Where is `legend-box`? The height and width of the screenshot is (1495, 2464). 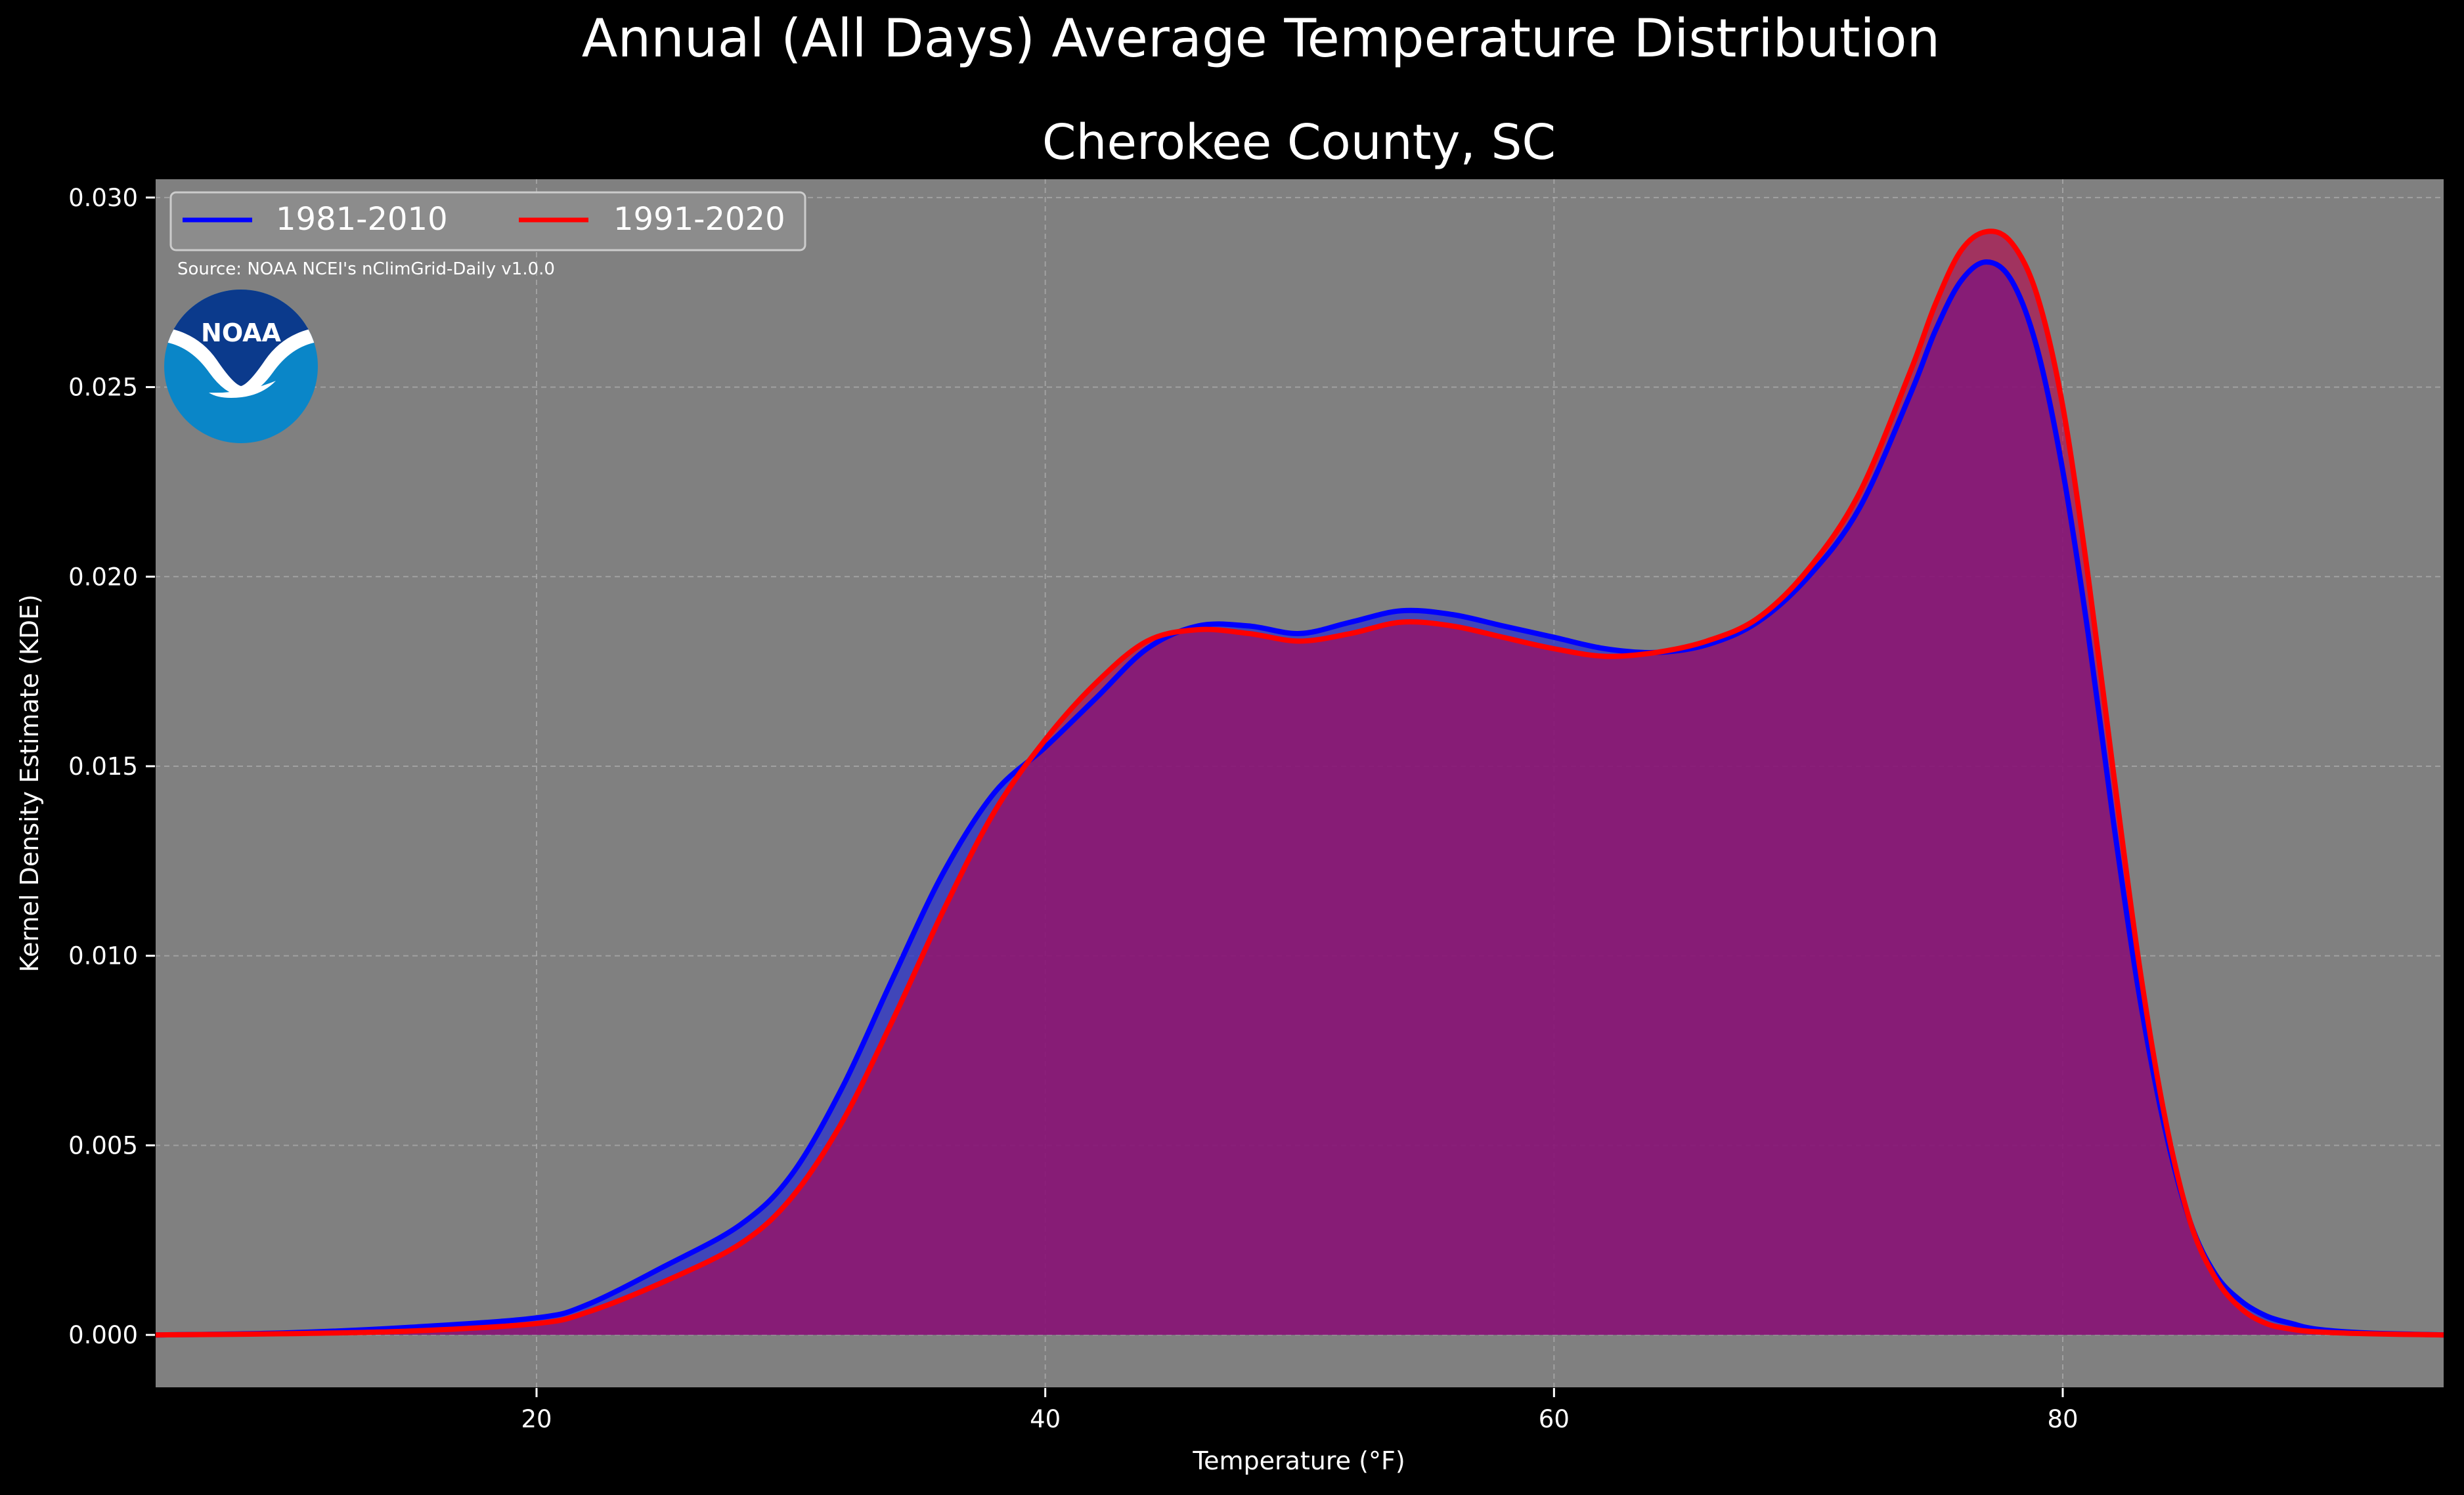 legend-box is located at coordinates (488, 221).